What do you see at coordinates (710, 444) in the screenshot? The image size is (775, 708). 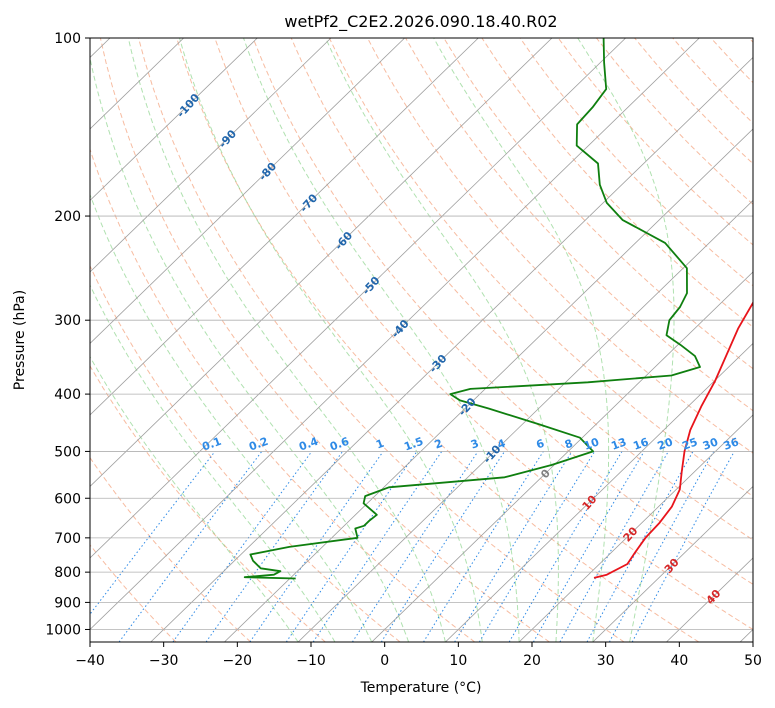 I see `mixing-ratio-label: 30` at bounding box center [710, 444].